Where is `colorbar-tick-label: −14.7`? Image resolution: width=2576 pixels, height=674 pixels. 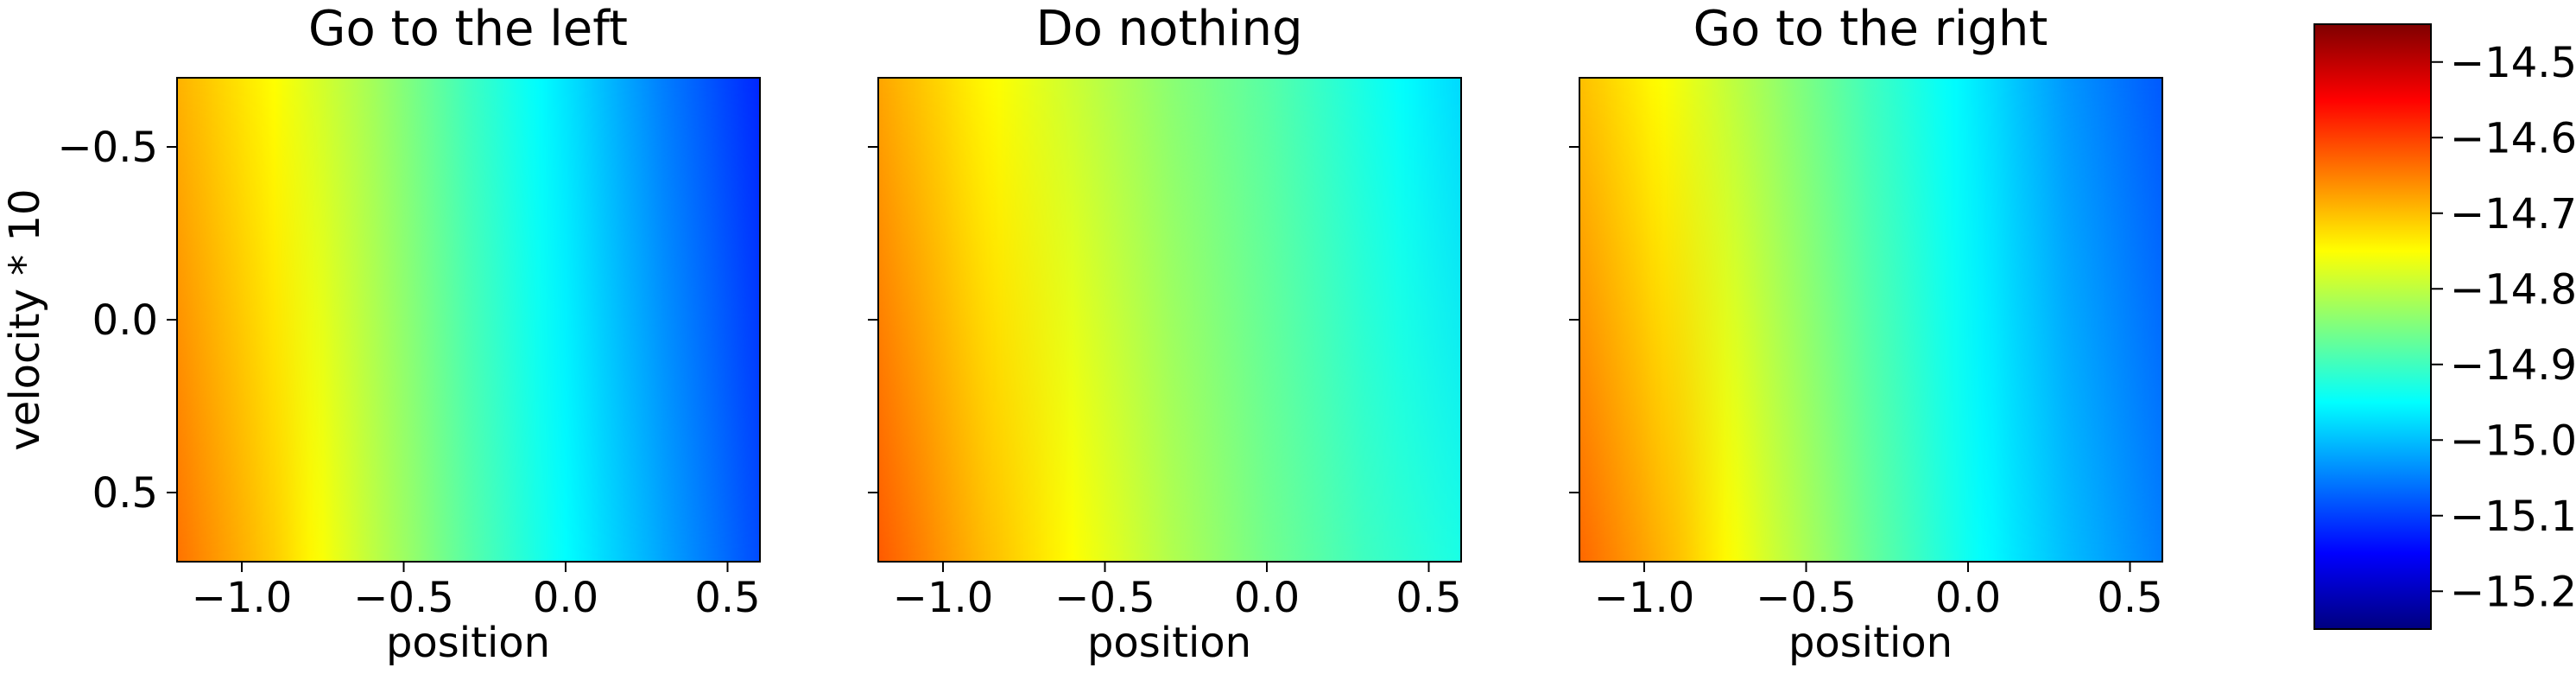 colorbar-tick-label: −14.7 is located at coordinates (2513, 214).